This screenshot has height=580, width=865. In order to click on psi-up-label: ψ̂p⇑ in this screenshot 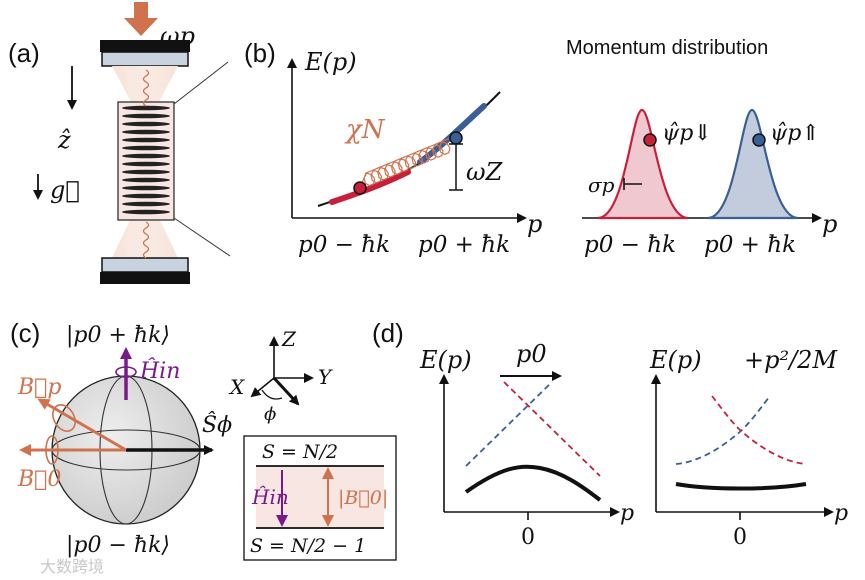, I will do `click(795, 133)`.